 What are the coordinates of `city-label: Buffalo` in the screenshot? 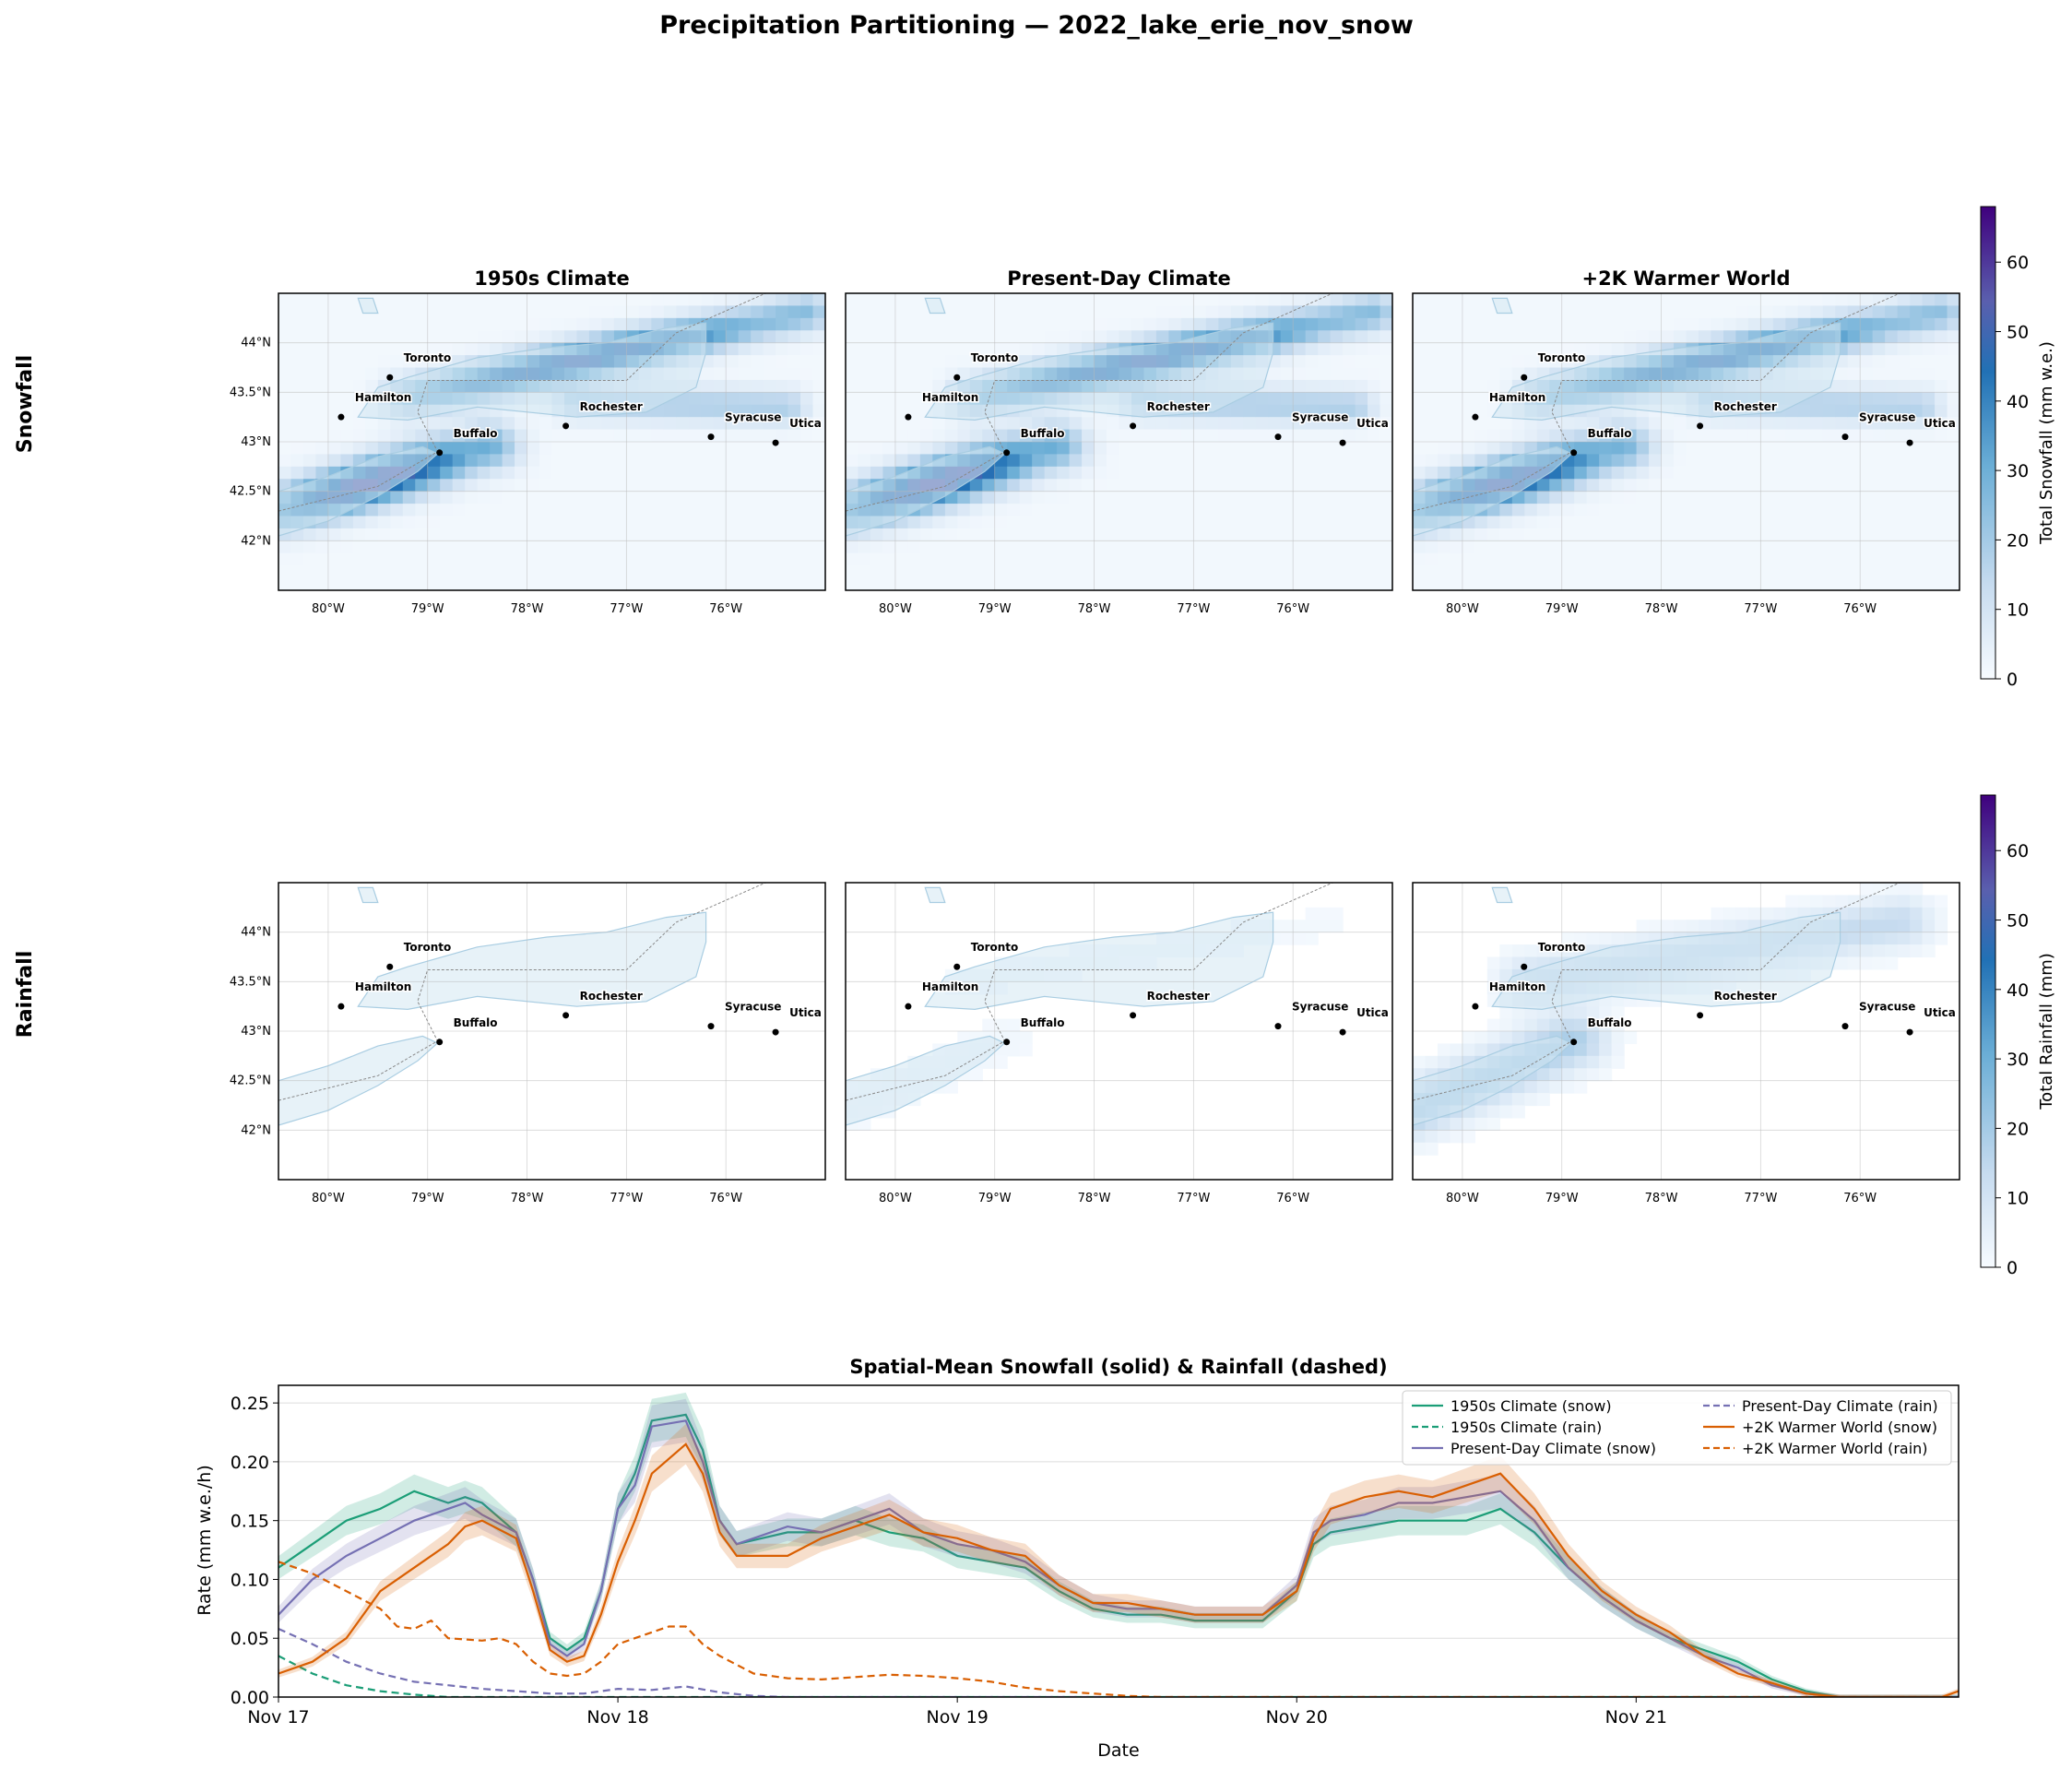 It's located at (1043, 1022).